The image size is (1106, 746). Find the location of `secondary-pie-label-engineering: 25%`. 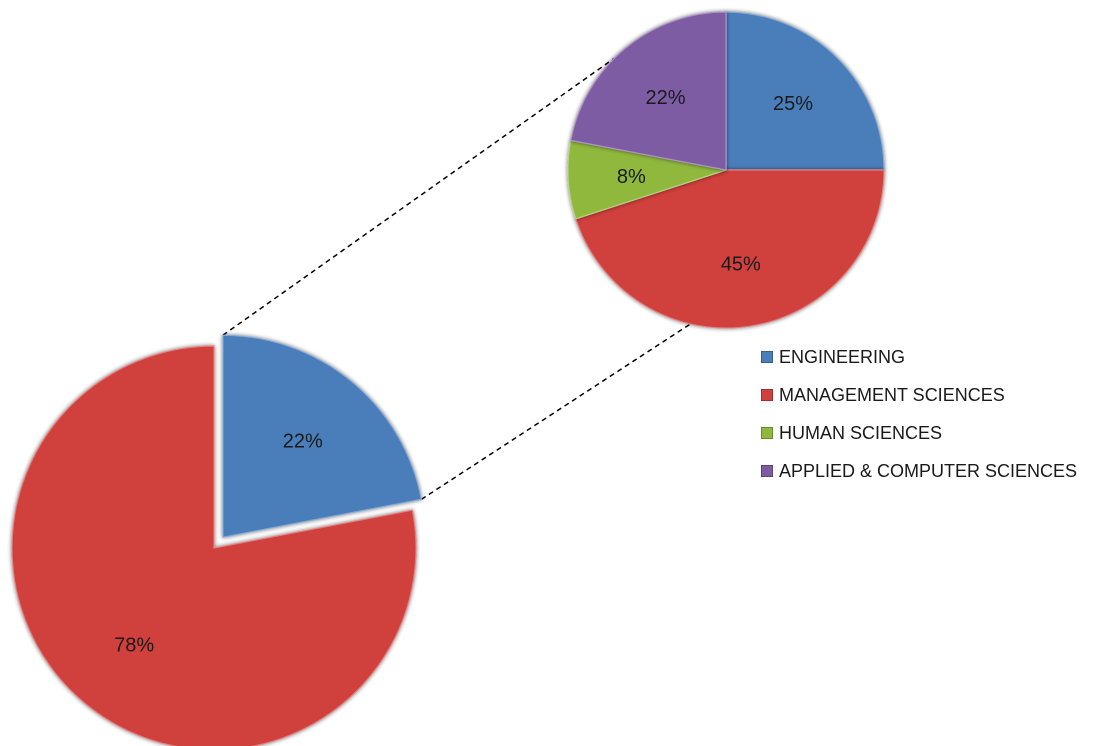

secondary-pie-label-engineering: 25% is located at coordinates (793, 104).